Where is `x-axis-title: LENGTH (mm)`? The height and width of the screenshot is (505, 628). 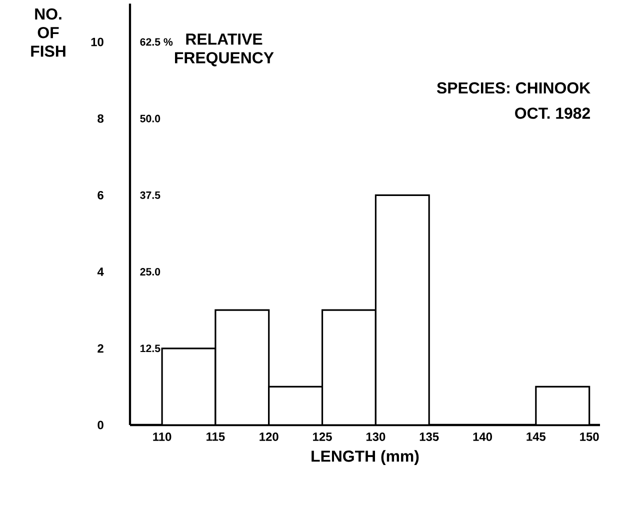
x-axis-title: LENGTH (mm) is located at coordinates (365, 457).